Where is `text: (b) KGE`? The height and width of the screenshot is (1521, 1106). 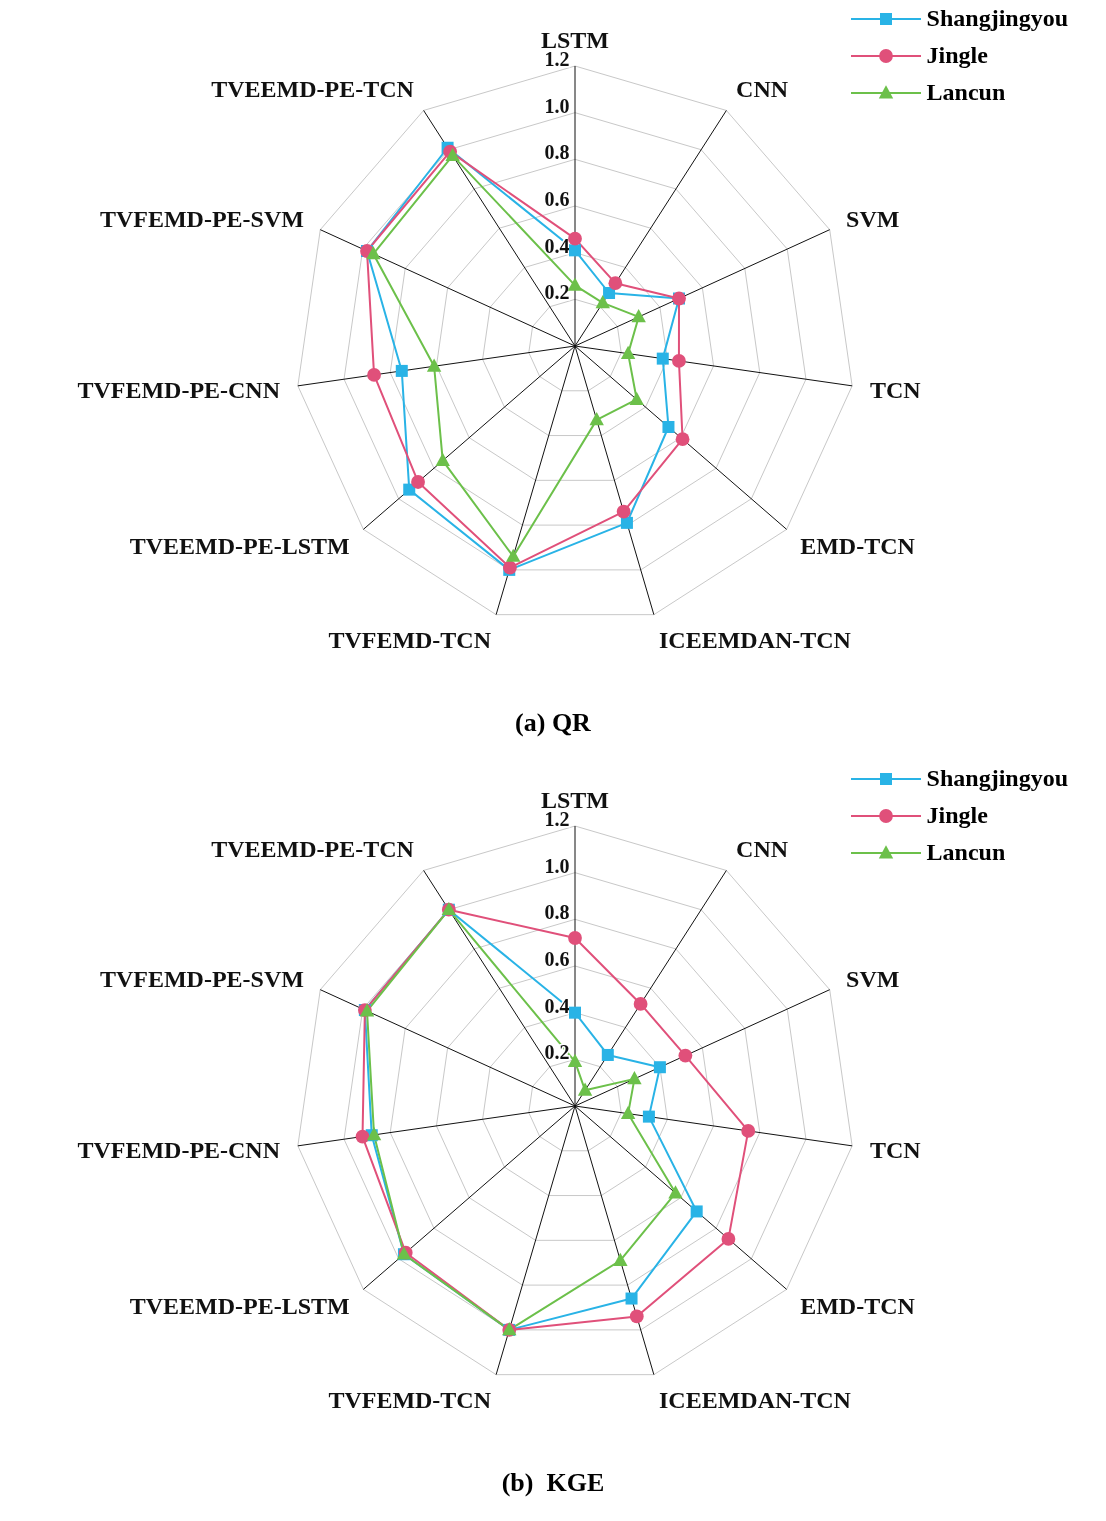
text: (b) KGE is located at coordinates (553, 1483).